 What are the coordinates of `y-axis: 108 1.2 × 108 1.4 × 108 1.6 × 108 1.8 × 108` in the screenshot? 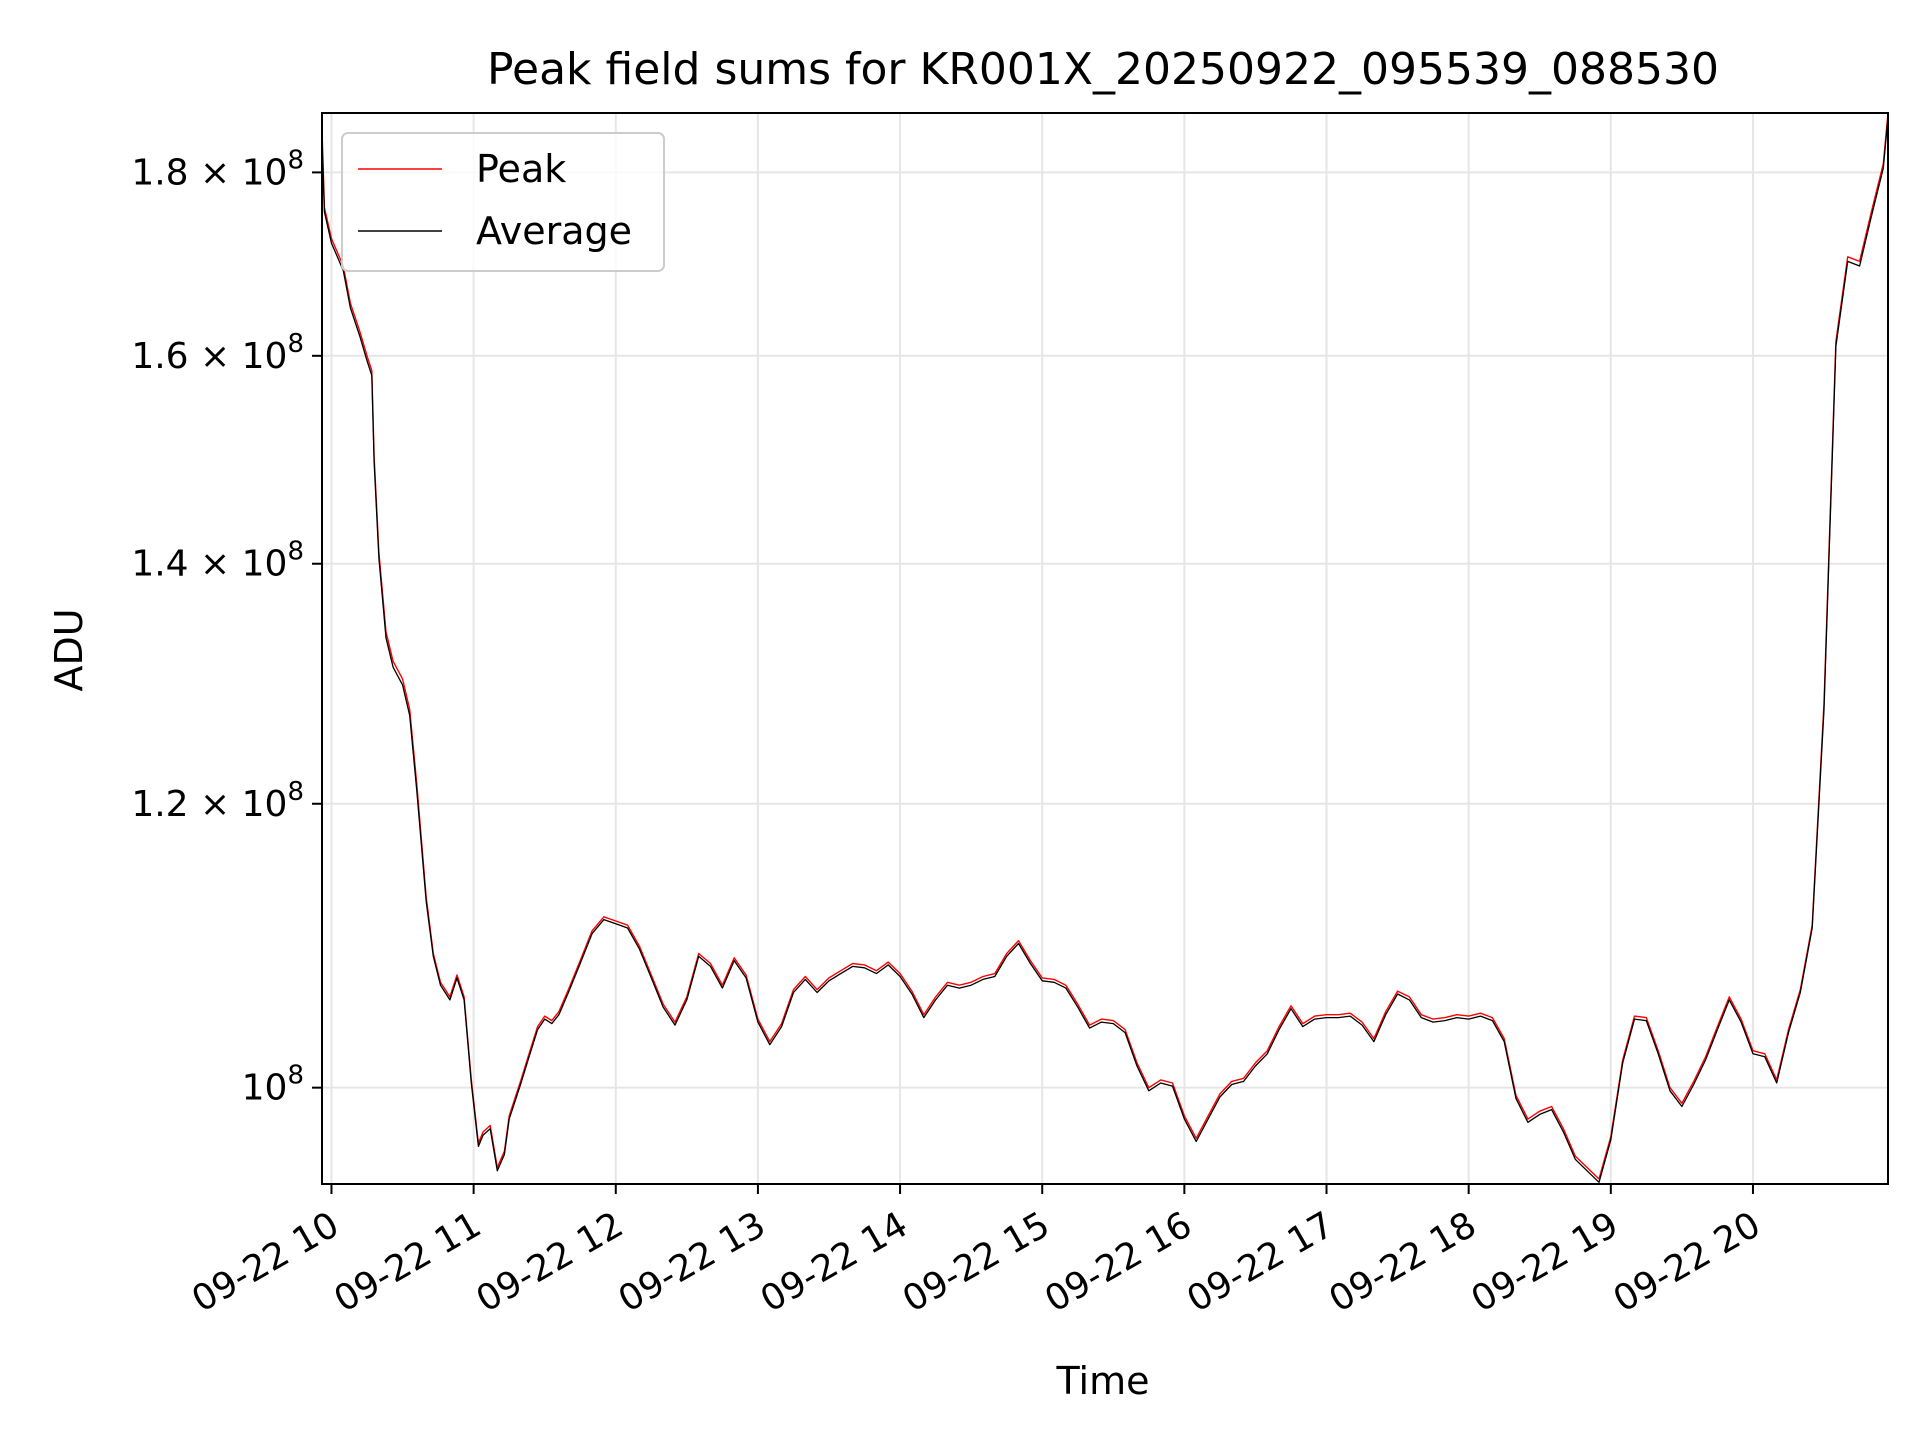 It's located at (226, 627).